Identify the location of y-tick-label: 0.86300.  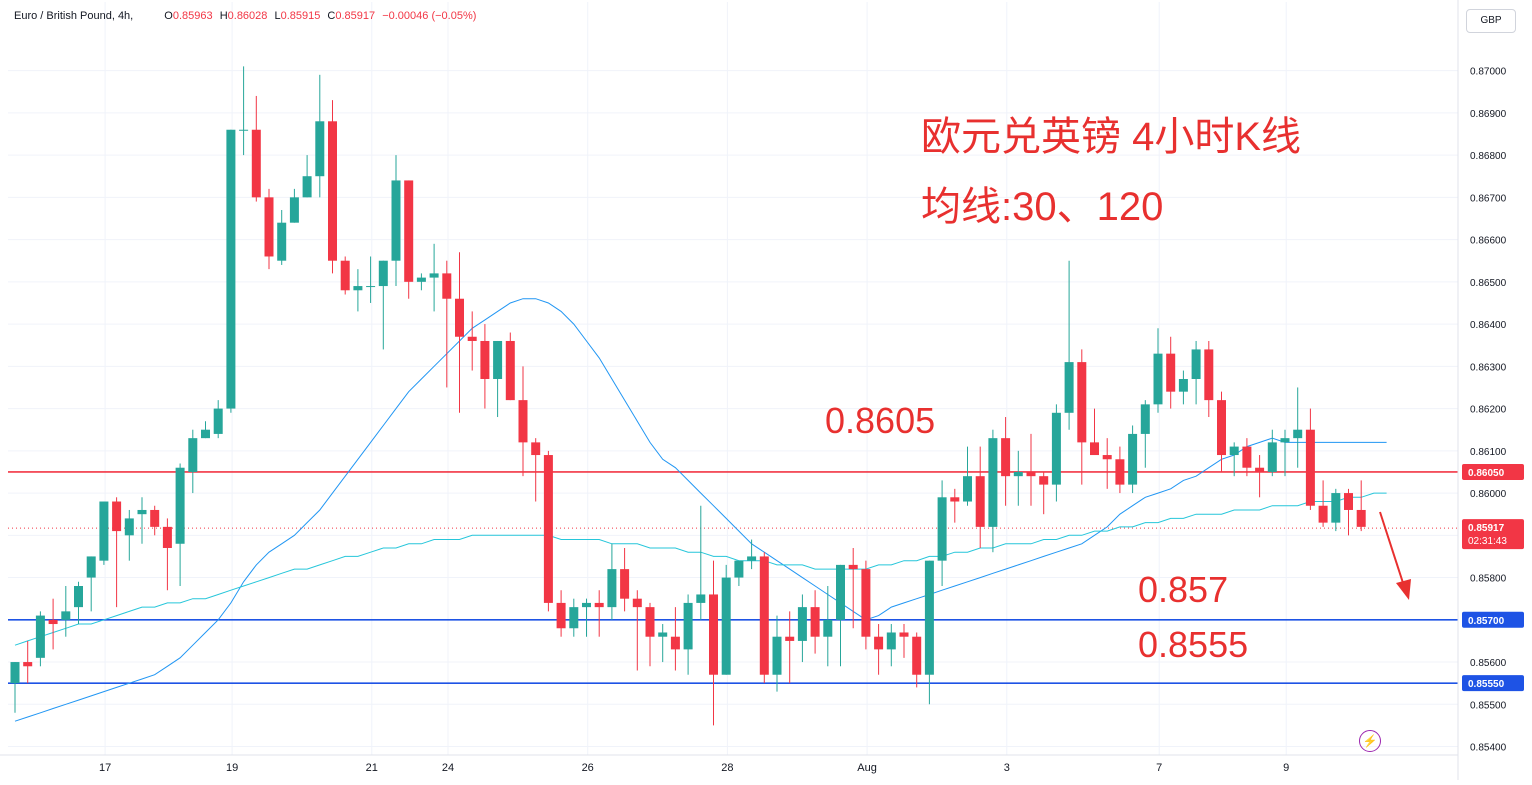
(1488, 367).